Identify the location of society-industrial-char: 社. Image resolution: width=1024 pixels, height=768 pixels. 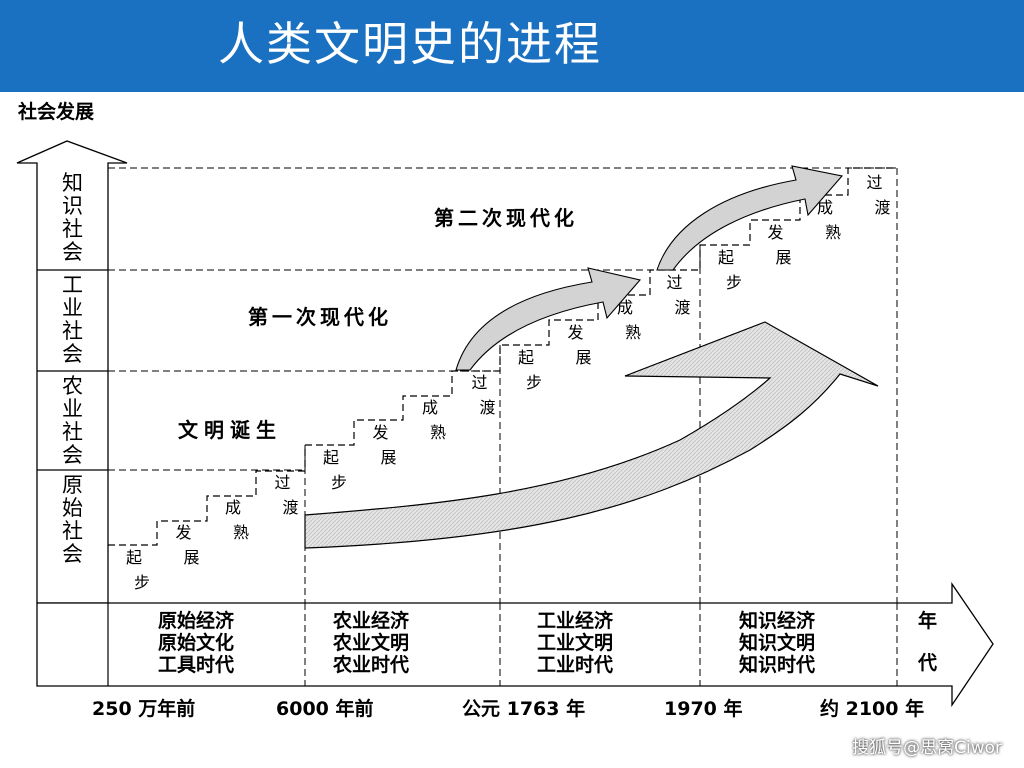
(72, 331).